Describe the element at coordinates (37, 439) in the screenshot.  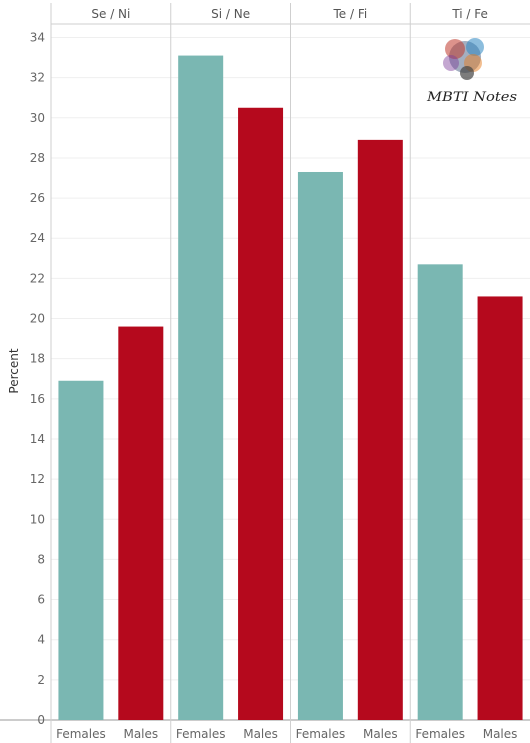
I see `y-tick-label: 14` at that location.